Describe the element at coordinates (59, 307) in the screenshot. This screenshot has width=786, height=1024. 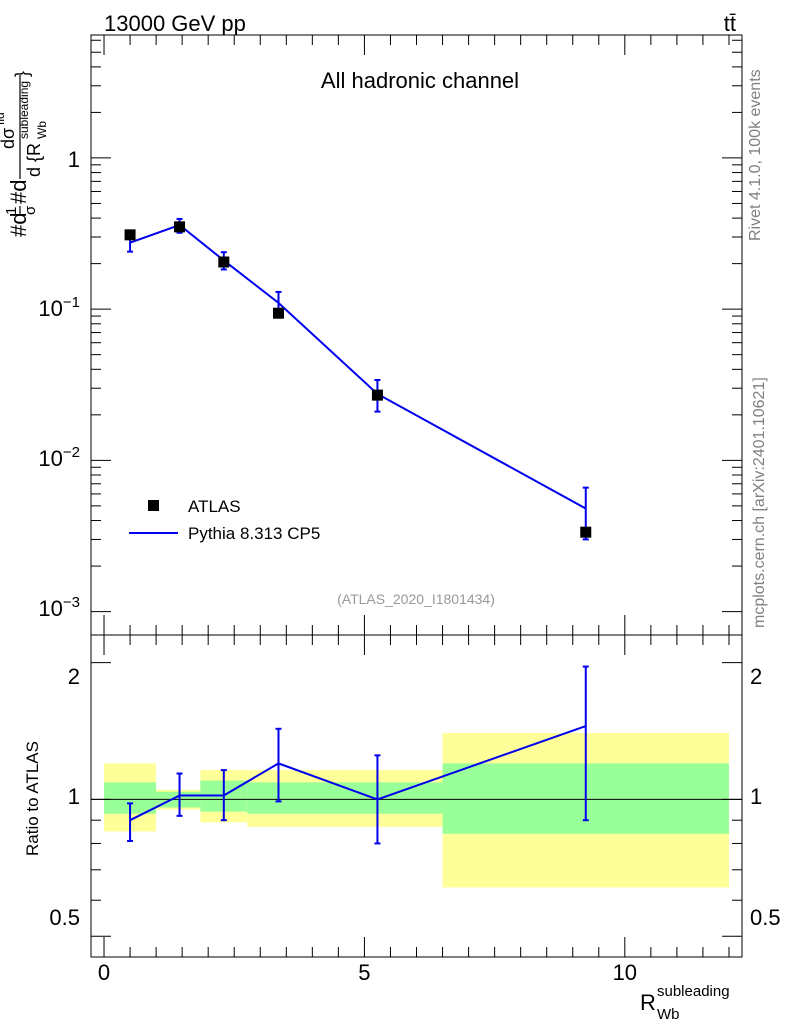
I see `y-tick-label-0.1: 10⁻¹` at that location.